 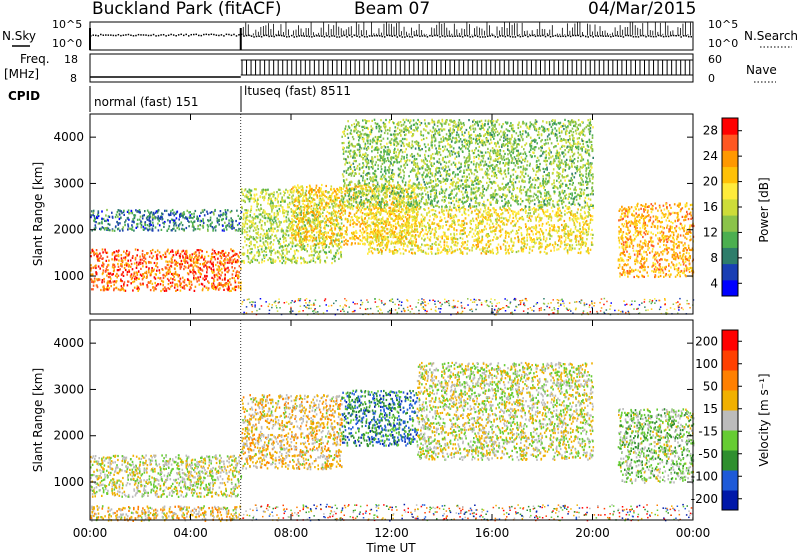 What do you see at coordinates (187, 9) in the screenshot?
I see `station-title: Buckland Park (fitACF)` at bounding box center [187, 9].